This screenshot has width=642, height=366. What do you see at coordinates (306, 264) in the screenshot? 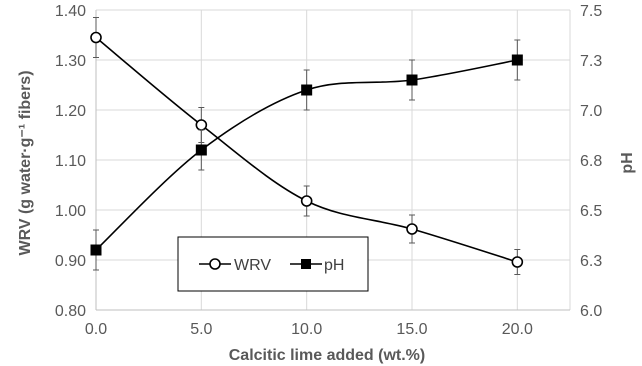
I see `legend-ph-marker` at bounding box center [306, 264].